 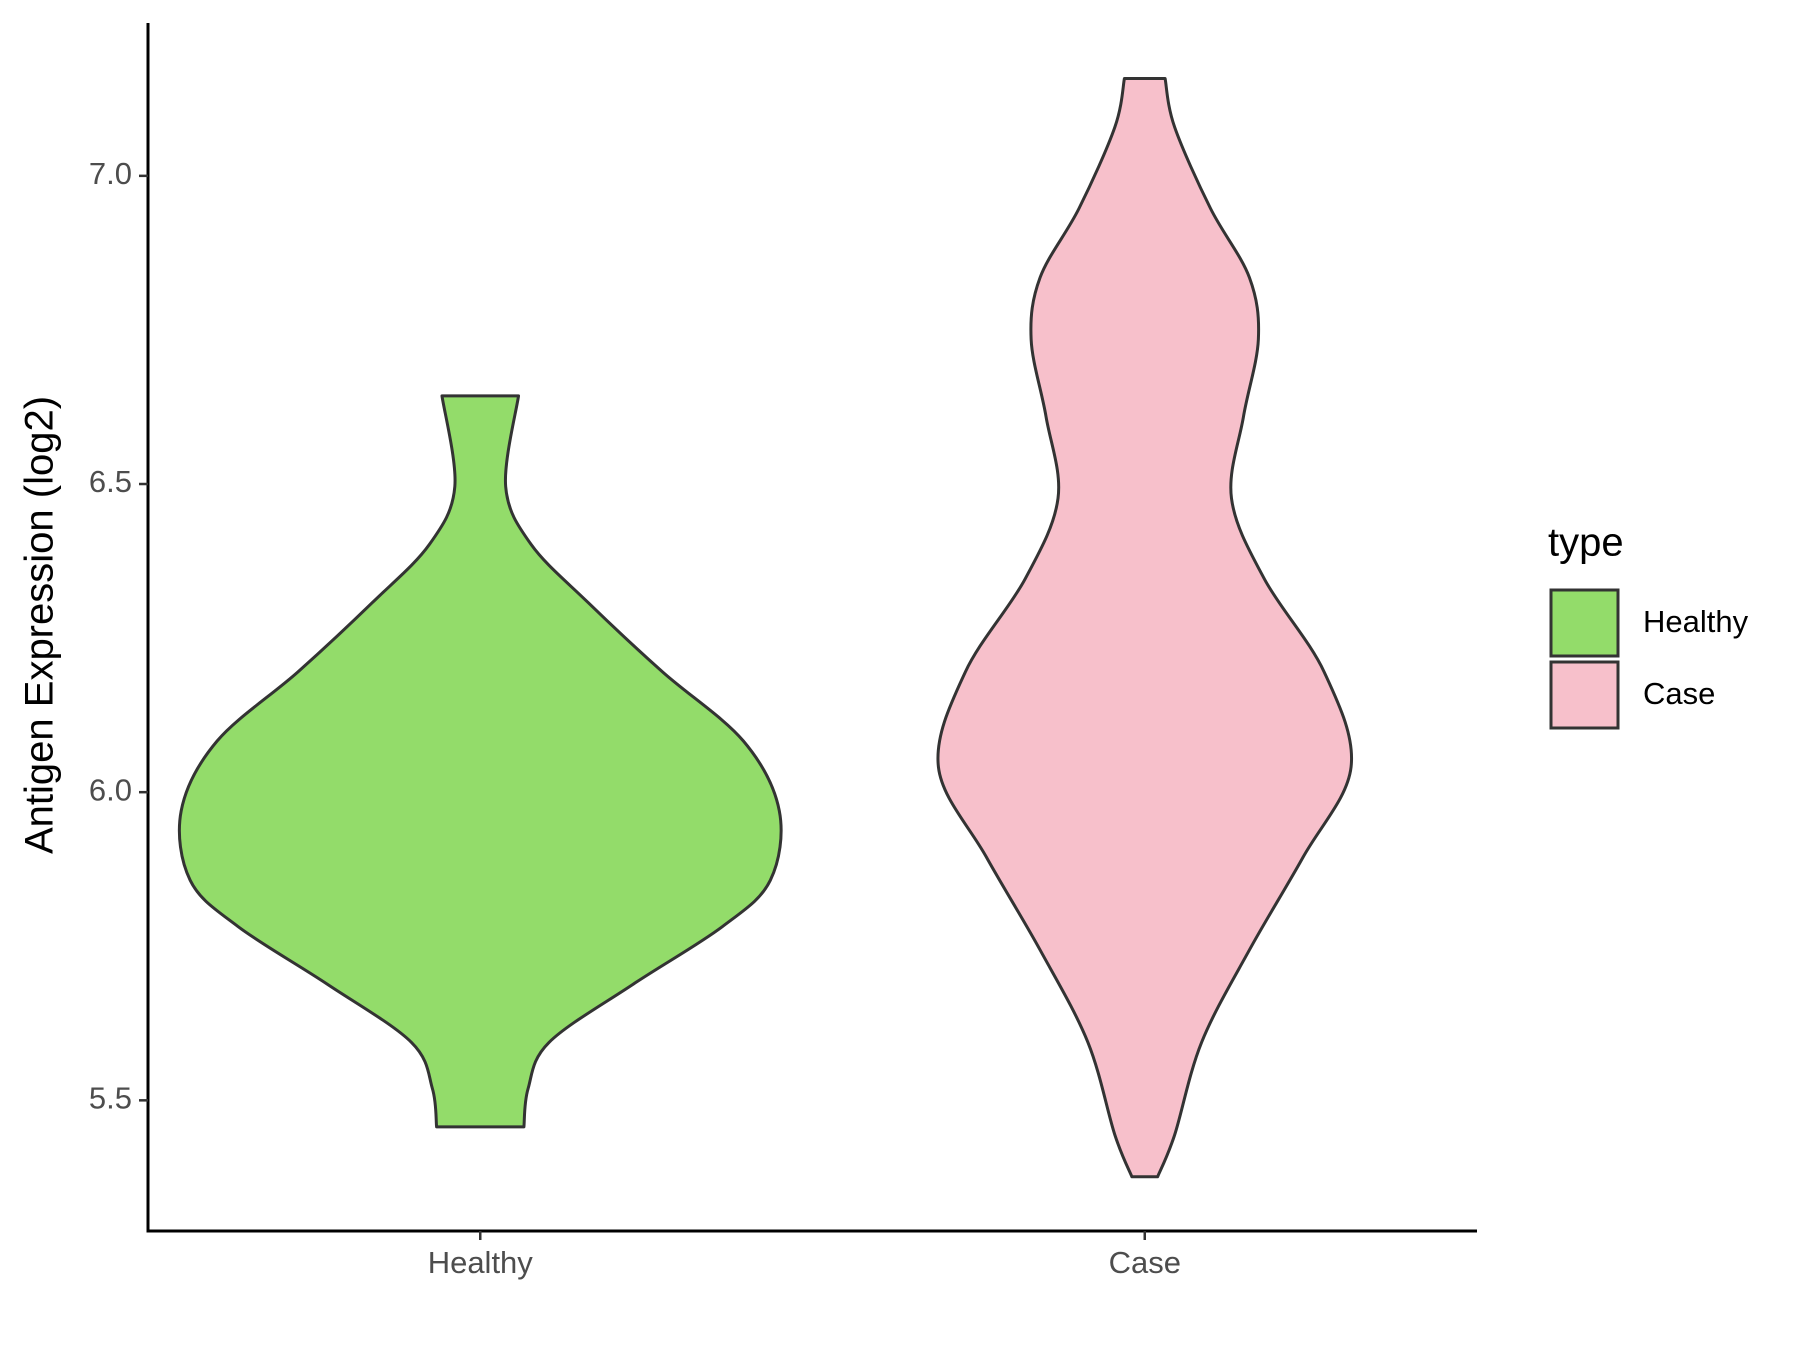 I want to click on y-tick-label: 7.0, so click(x=110, y=173).